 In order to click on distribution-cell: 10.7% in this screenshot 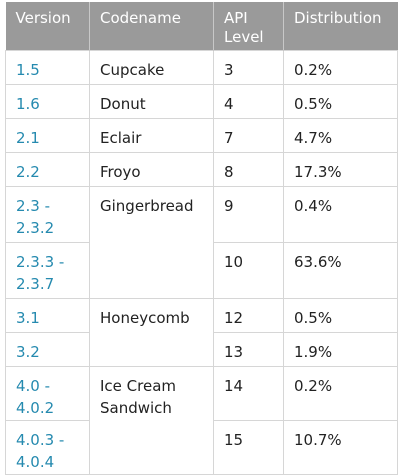, I will do `click(340, 447)`.